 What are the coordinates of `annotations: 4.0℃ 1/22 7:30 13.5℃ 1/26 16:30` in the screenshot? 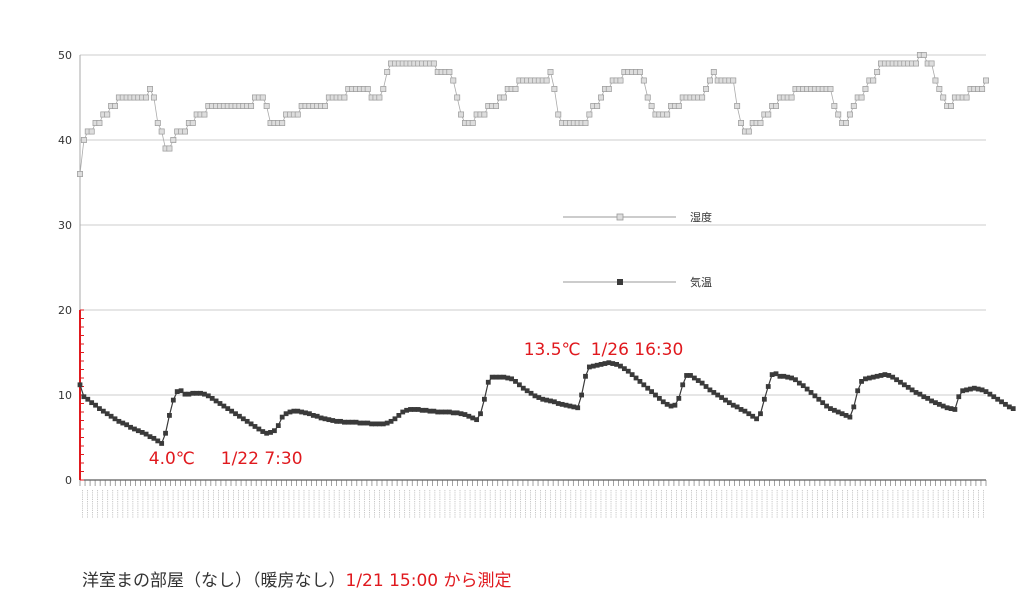 It's located at (416, 404).